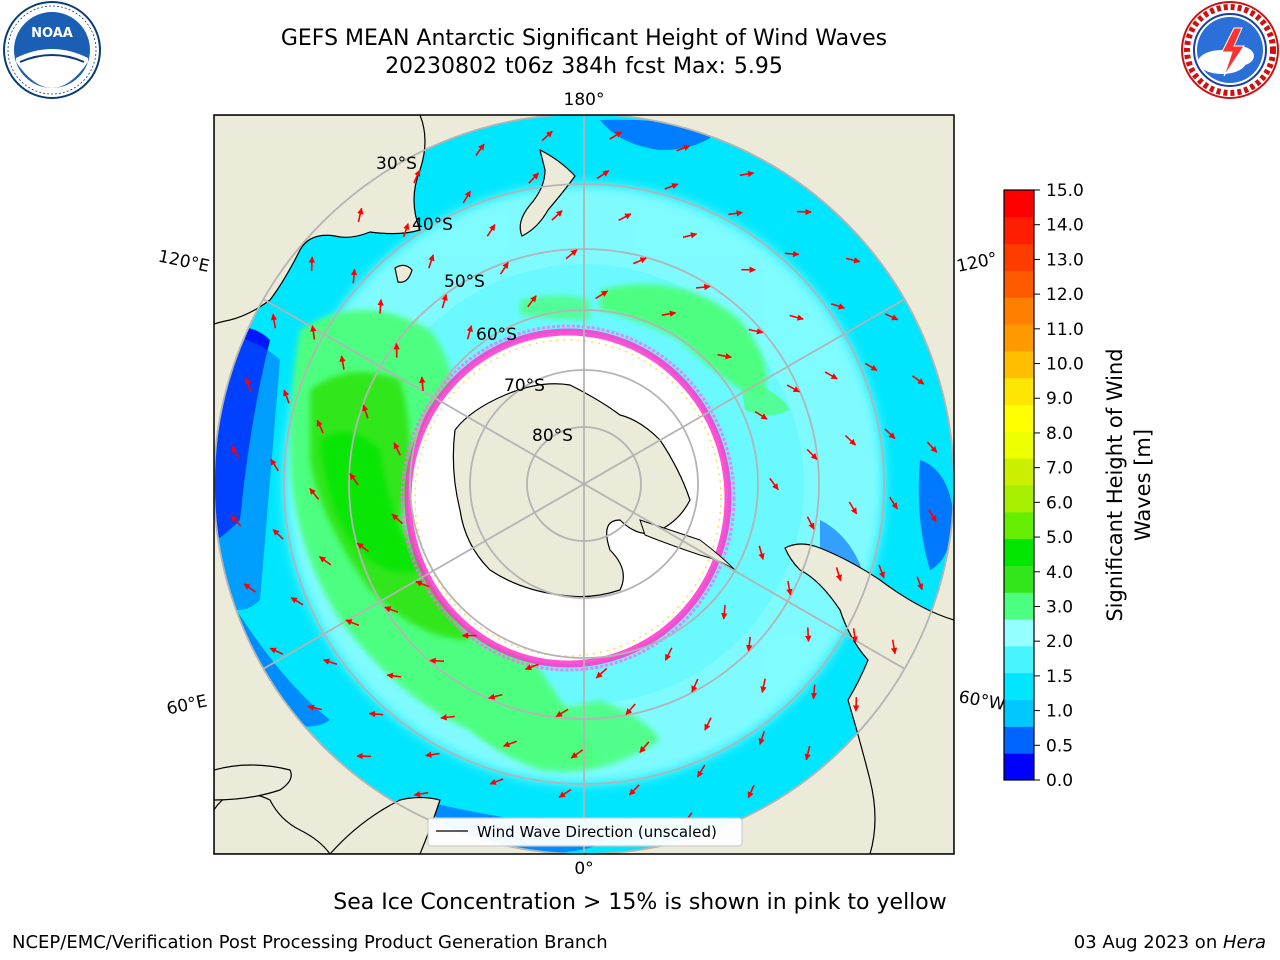 The height and width of the screenshot is (960, 1280). What do you see at coordinates (524, 386) in the screenshot?
I see `lat-label-70s: 70°S` at bounding box center [524, 386].